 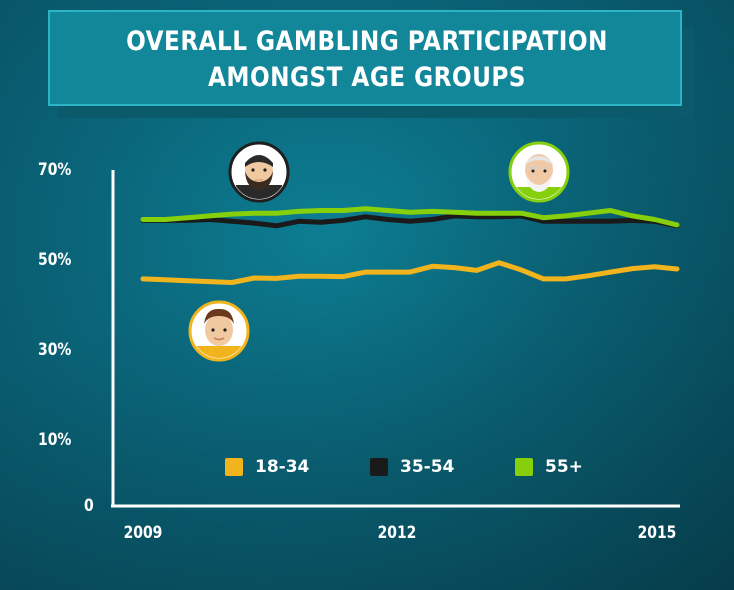 What do you see at coordinates (539, 172) in the screenshot?
I see `elderly-man-avatar-icon` at bounding box center [539, 172].